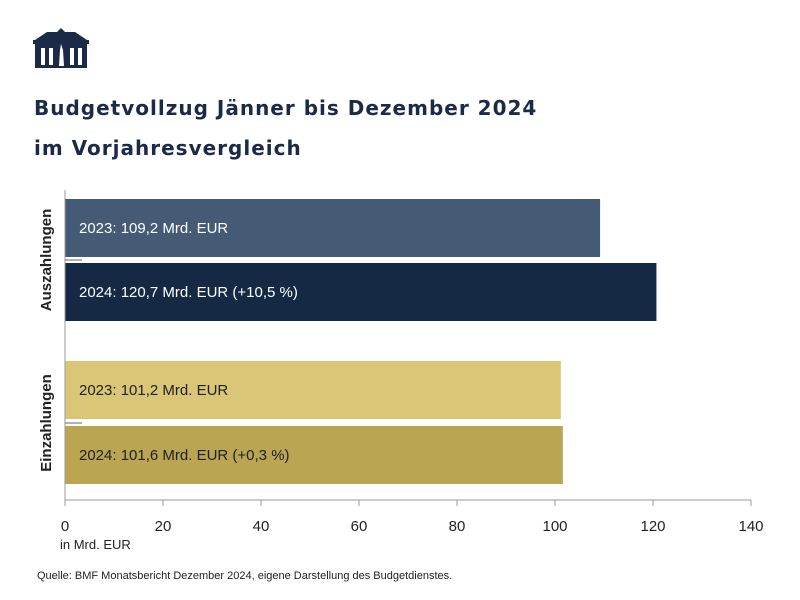  Describe the element at coordinates (61, 48) in the screenshot. I see `parliament-logo-icon` at that location.